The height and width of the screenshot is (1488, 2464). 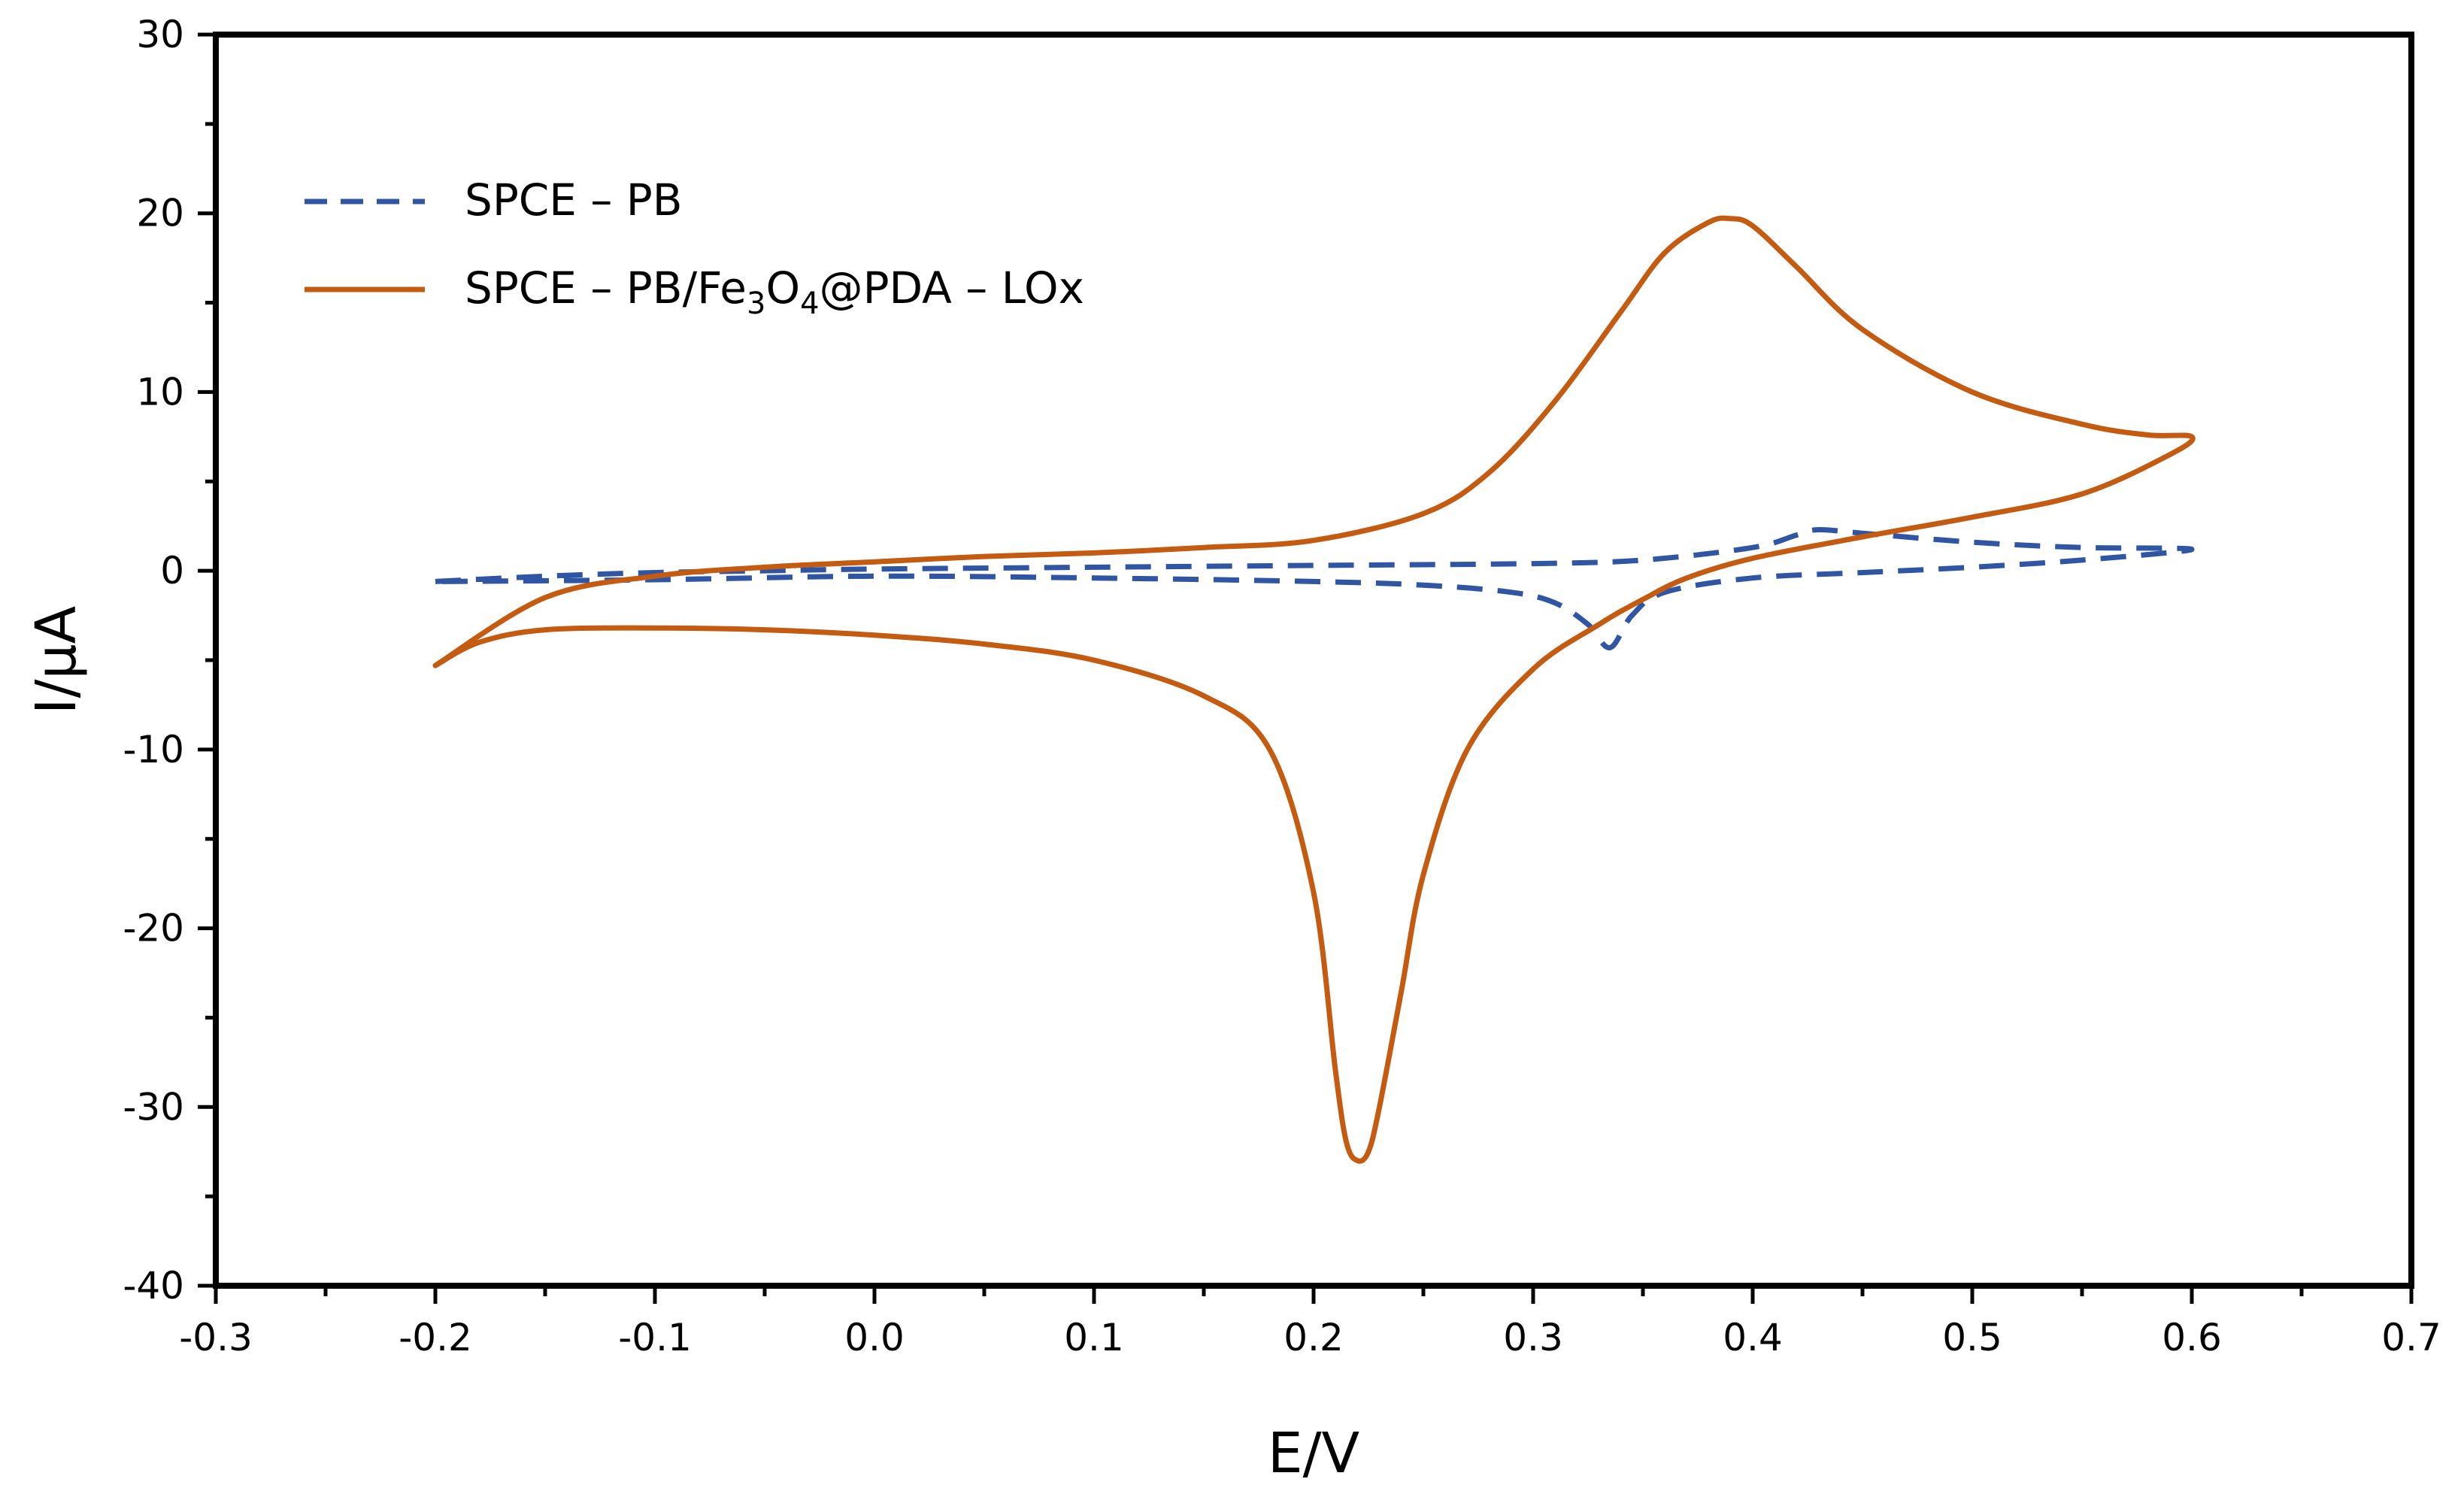 What do you see at coordinates (774, 291) in the screenshot?
I see `legend-label-spce-pb-fe3o4-pda-lox: SPCE – PB/Fe3O4@PDA – LOx` at bounding box center [774, 291].